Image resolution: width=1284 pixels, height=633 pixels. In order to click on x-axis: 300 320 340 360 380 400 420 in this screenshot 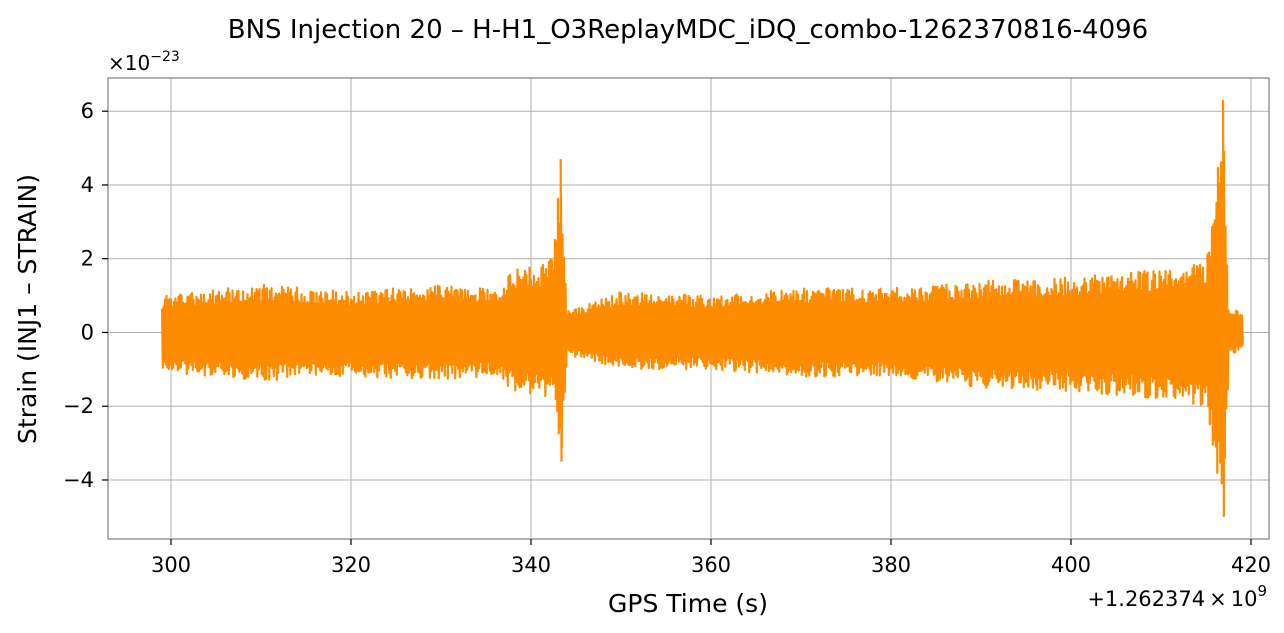, I will do `click(711, 558)`.